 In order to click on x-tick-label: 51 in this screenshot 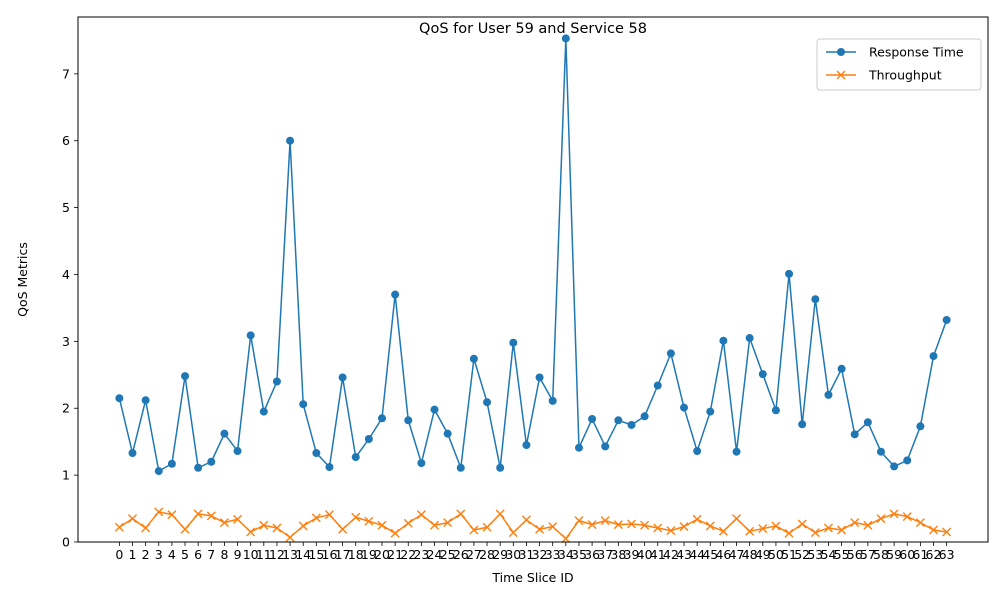, I will do `click(789, 554)`.